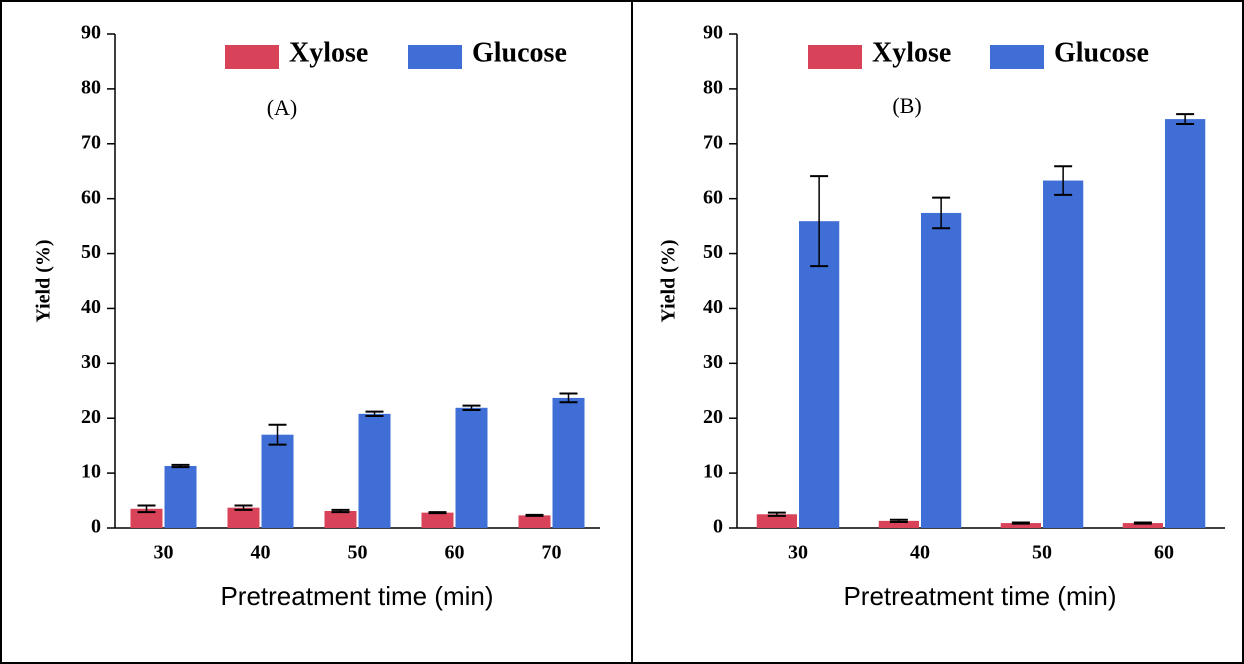 Image resolution: width=1244 pixels, height=664 pixels. I want to click on x-tick-label: 70, so click(552, 553).